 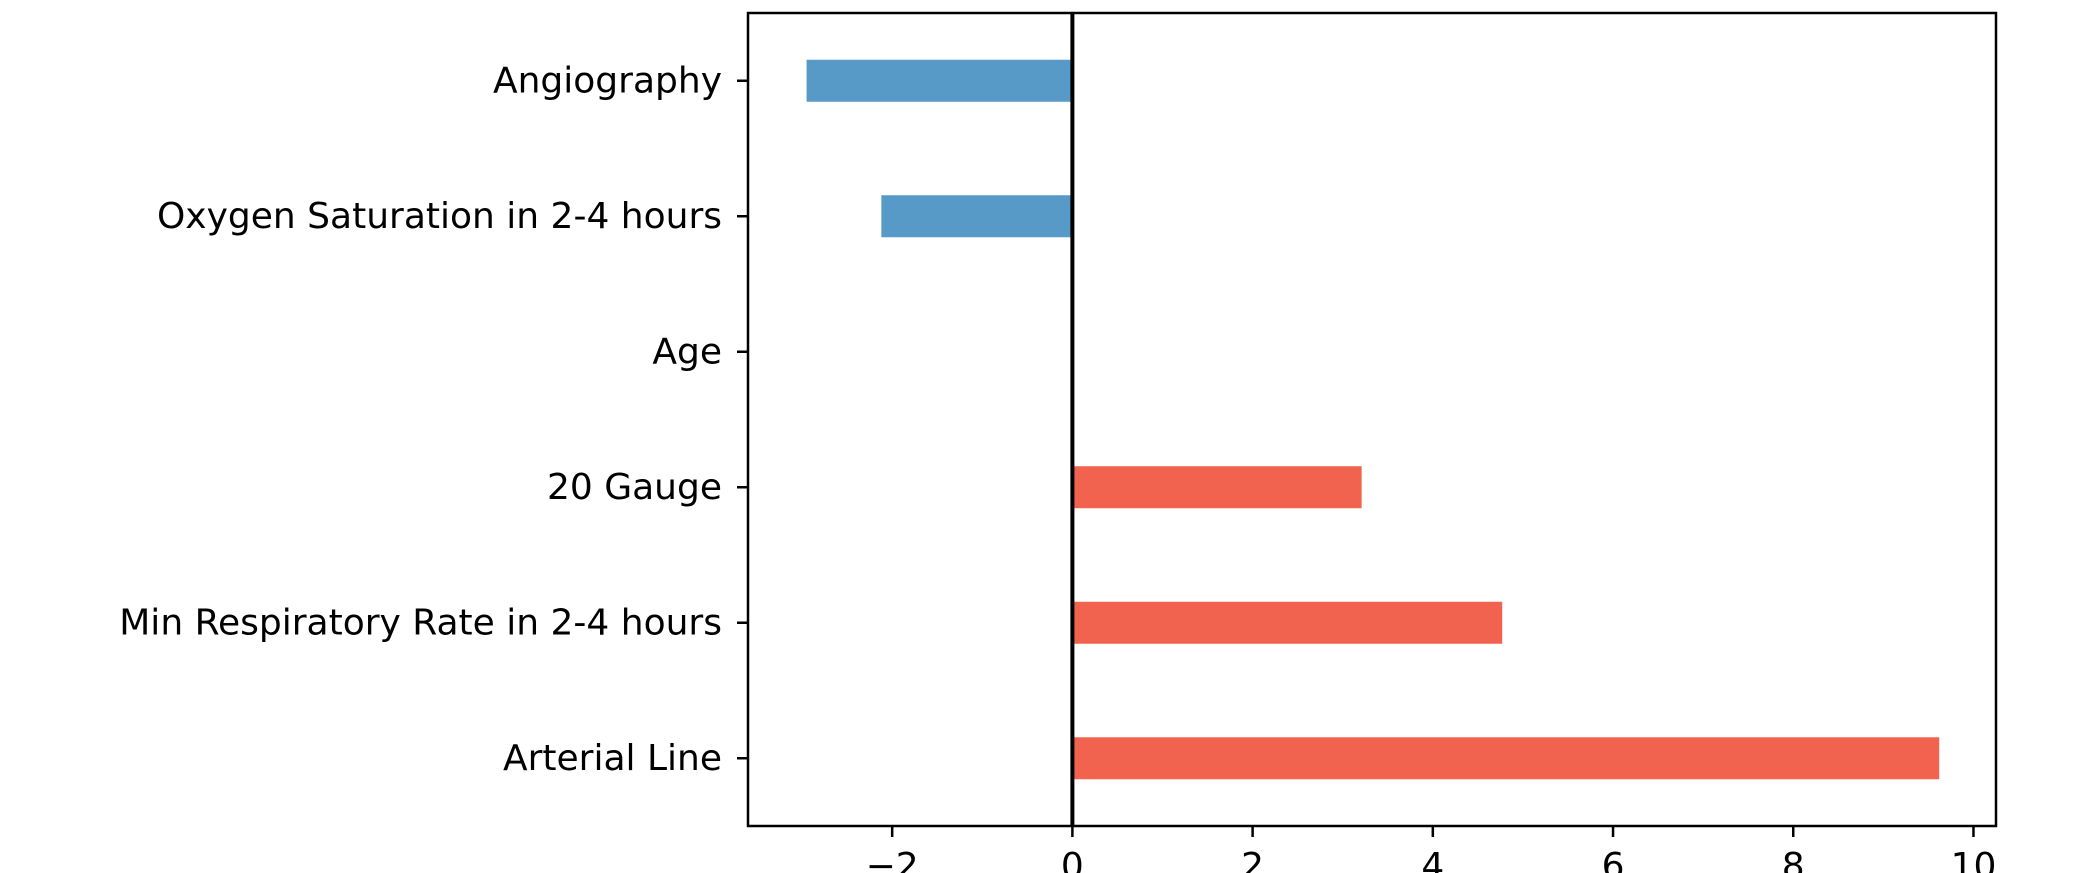 I want to click on x-tick-label: 4, so click(x=1432, y=859).